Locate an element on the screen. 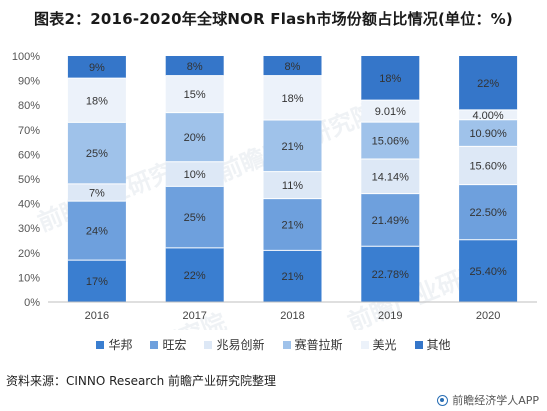  brand-mark: 前瞻经济学人APP is located at coordinates (488, 400).